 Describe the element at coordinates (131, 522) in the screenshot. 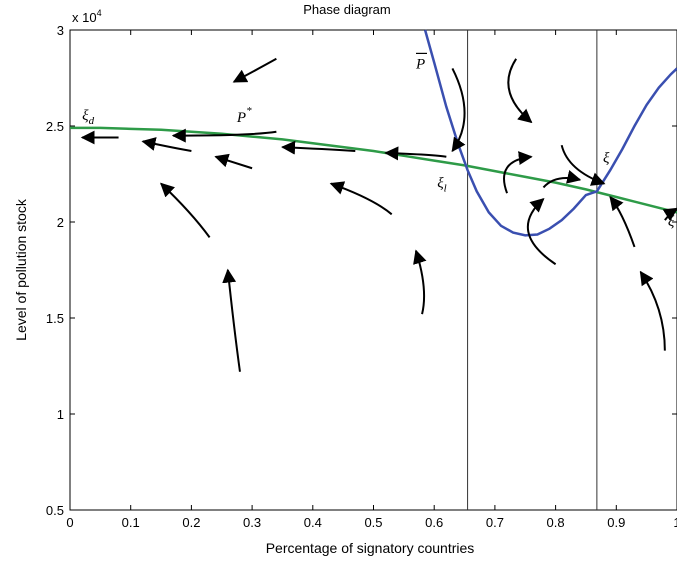

I see `x-tick-label: 0.1` at that location.